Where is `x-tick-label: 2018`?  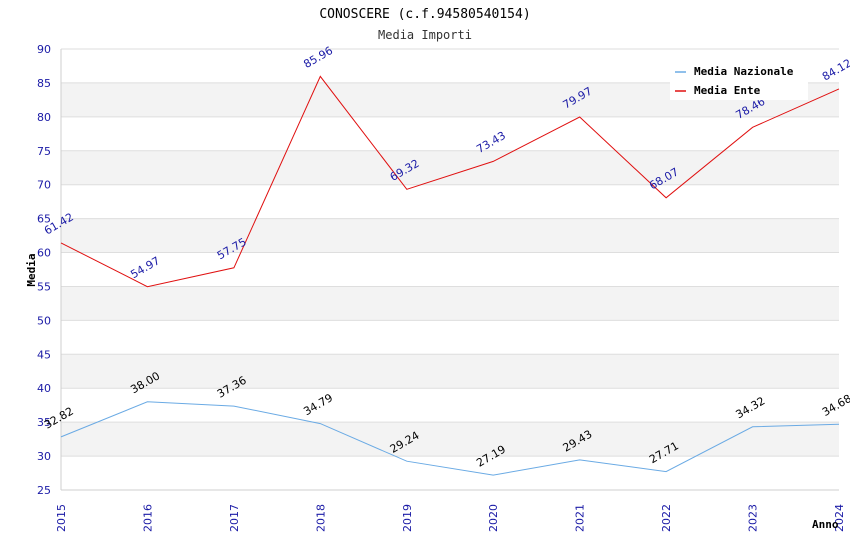
x-tick-label: 2018 is located at coordinates (320, 518).